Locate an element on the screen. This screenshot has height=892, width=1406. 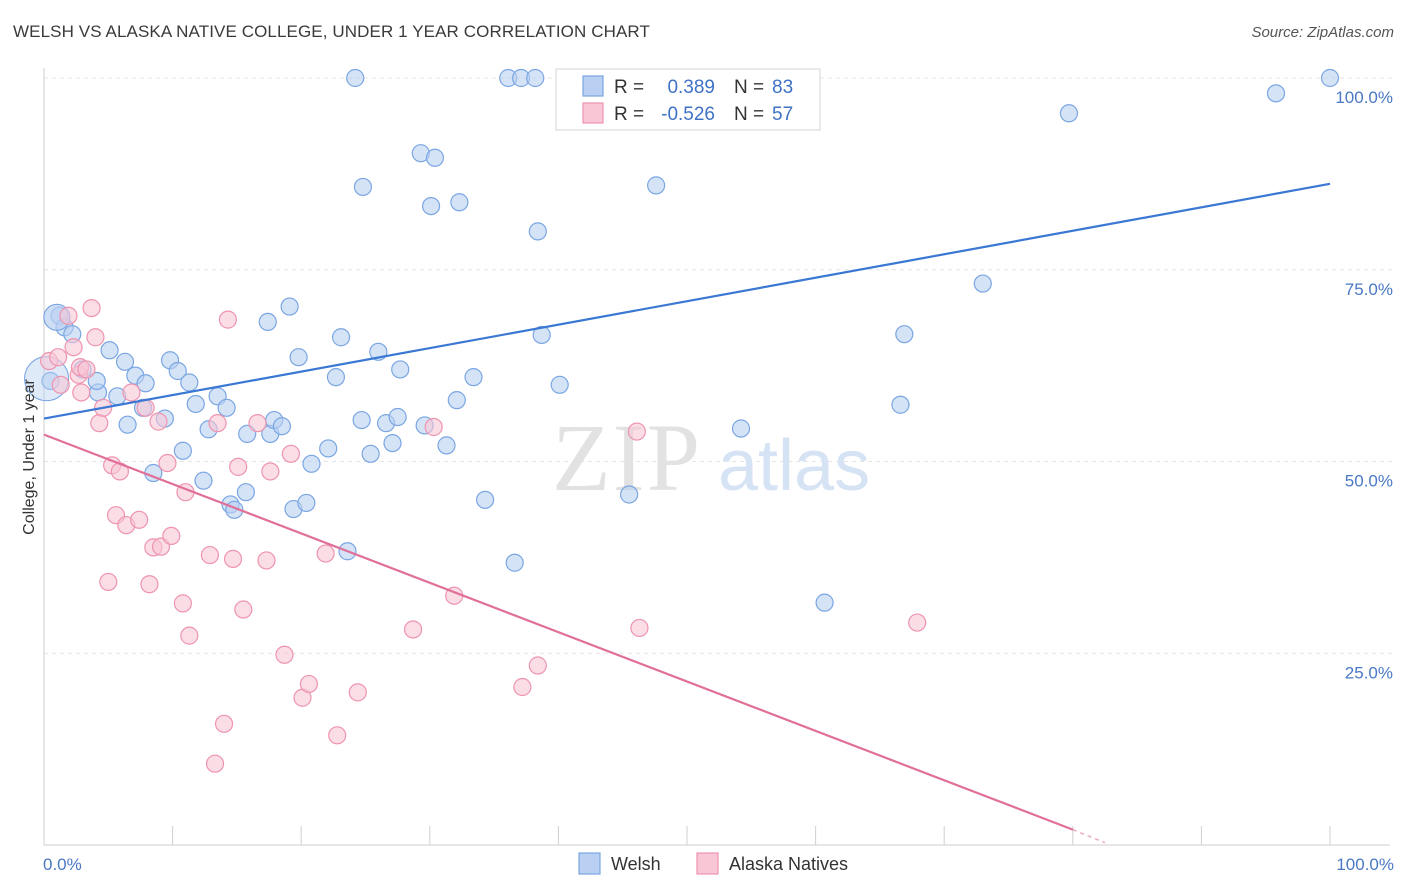
correlation-legend: R = 0.389 N = 83 R = -0.526 N = 57 is located at coordinates (688, 99).